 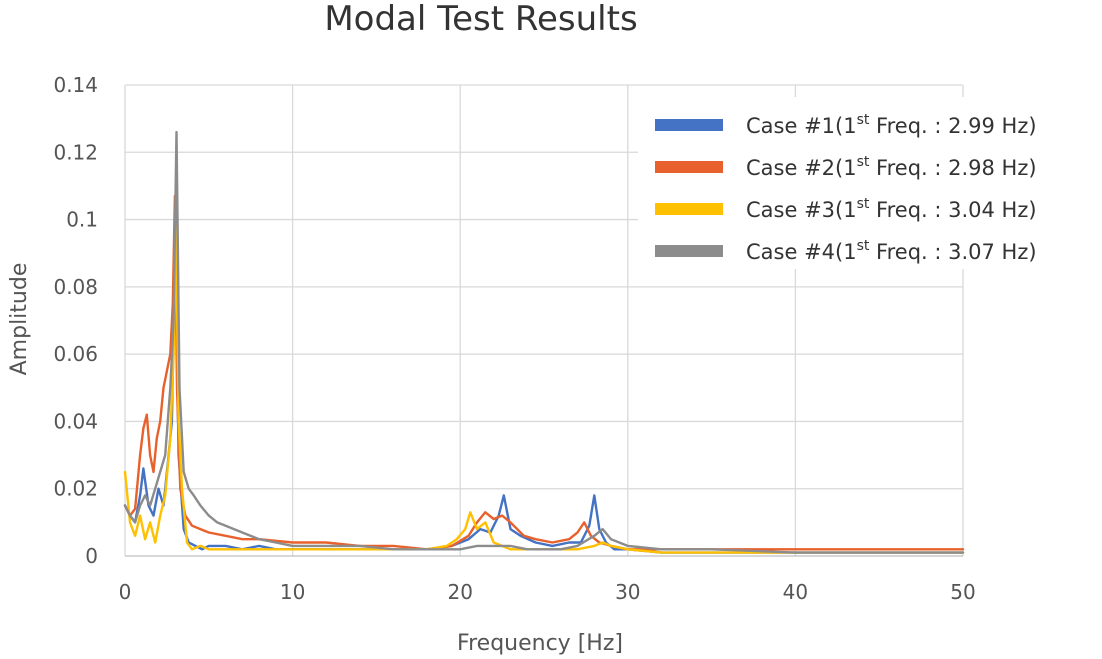 I want to click on x-tick-label: 30, so click(x=627, y=592).